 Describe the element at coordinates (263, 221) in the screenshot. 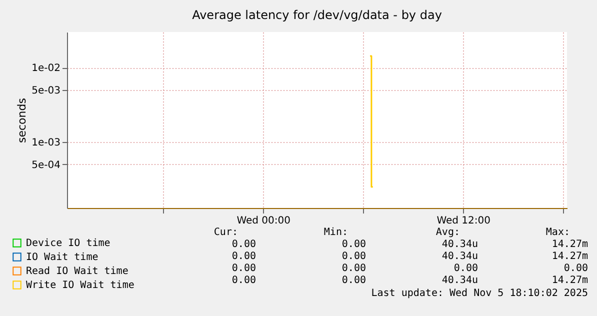

I see `x-tick-label: Wed 00:00` at that location.